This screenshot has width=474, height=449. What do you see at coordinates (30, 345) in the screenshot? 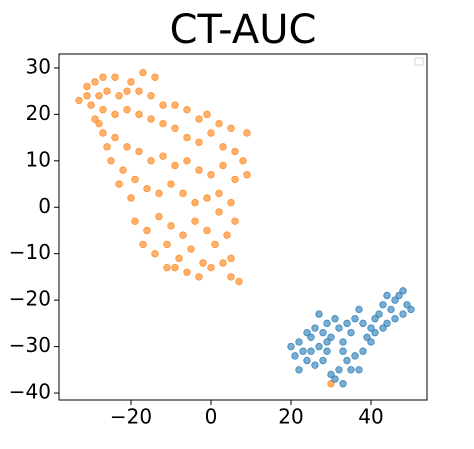
I see `y-tick-label: −30` at bounding box center [30, 345].